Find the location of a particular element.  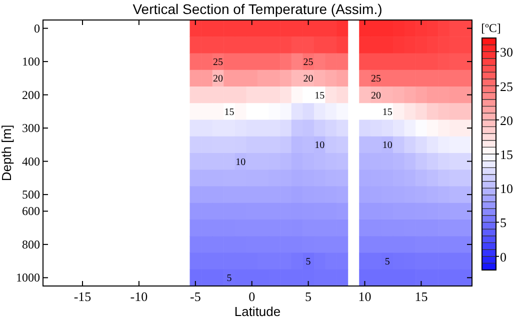

color-bar-title: [ºC] is located at coordinates (491, 28).